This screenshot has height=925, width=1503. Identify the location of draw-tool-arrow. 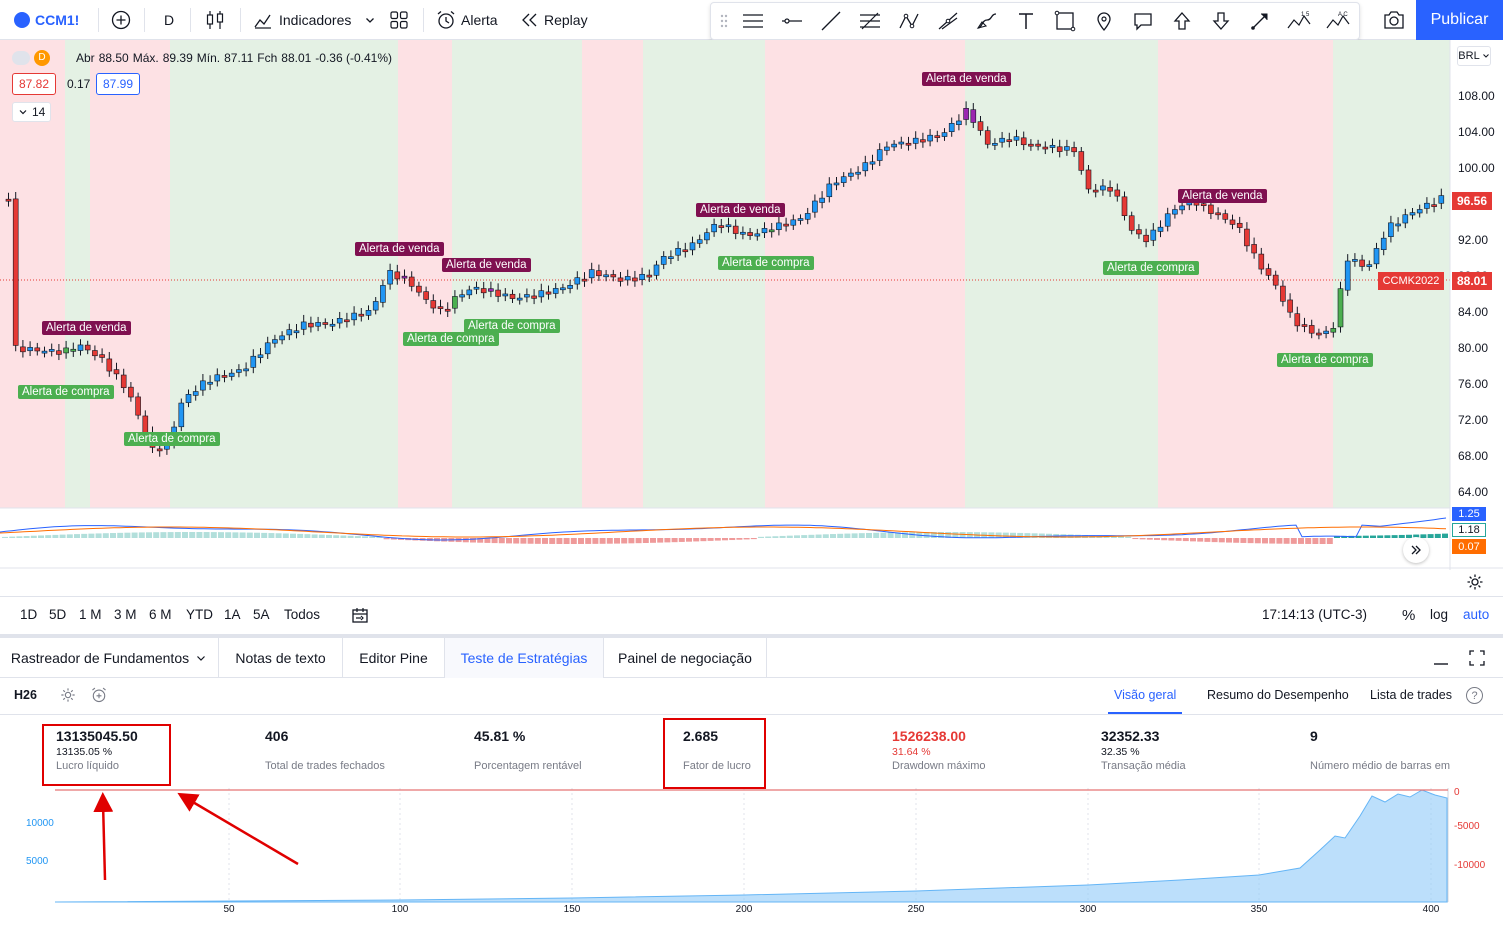
(1259, 21).